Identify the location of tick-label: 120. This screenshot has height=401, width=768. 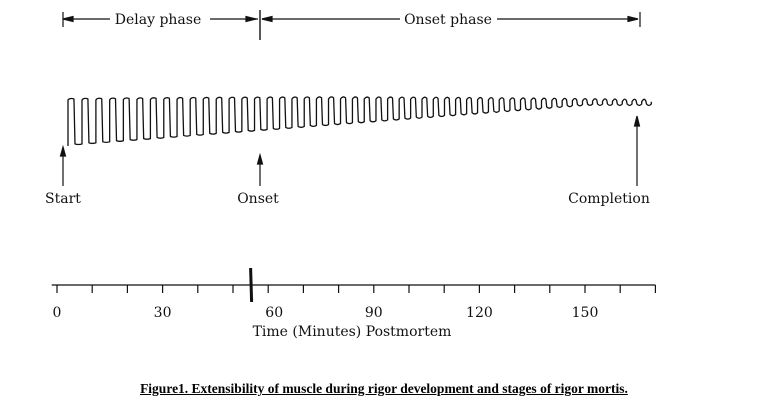
(479, 313).